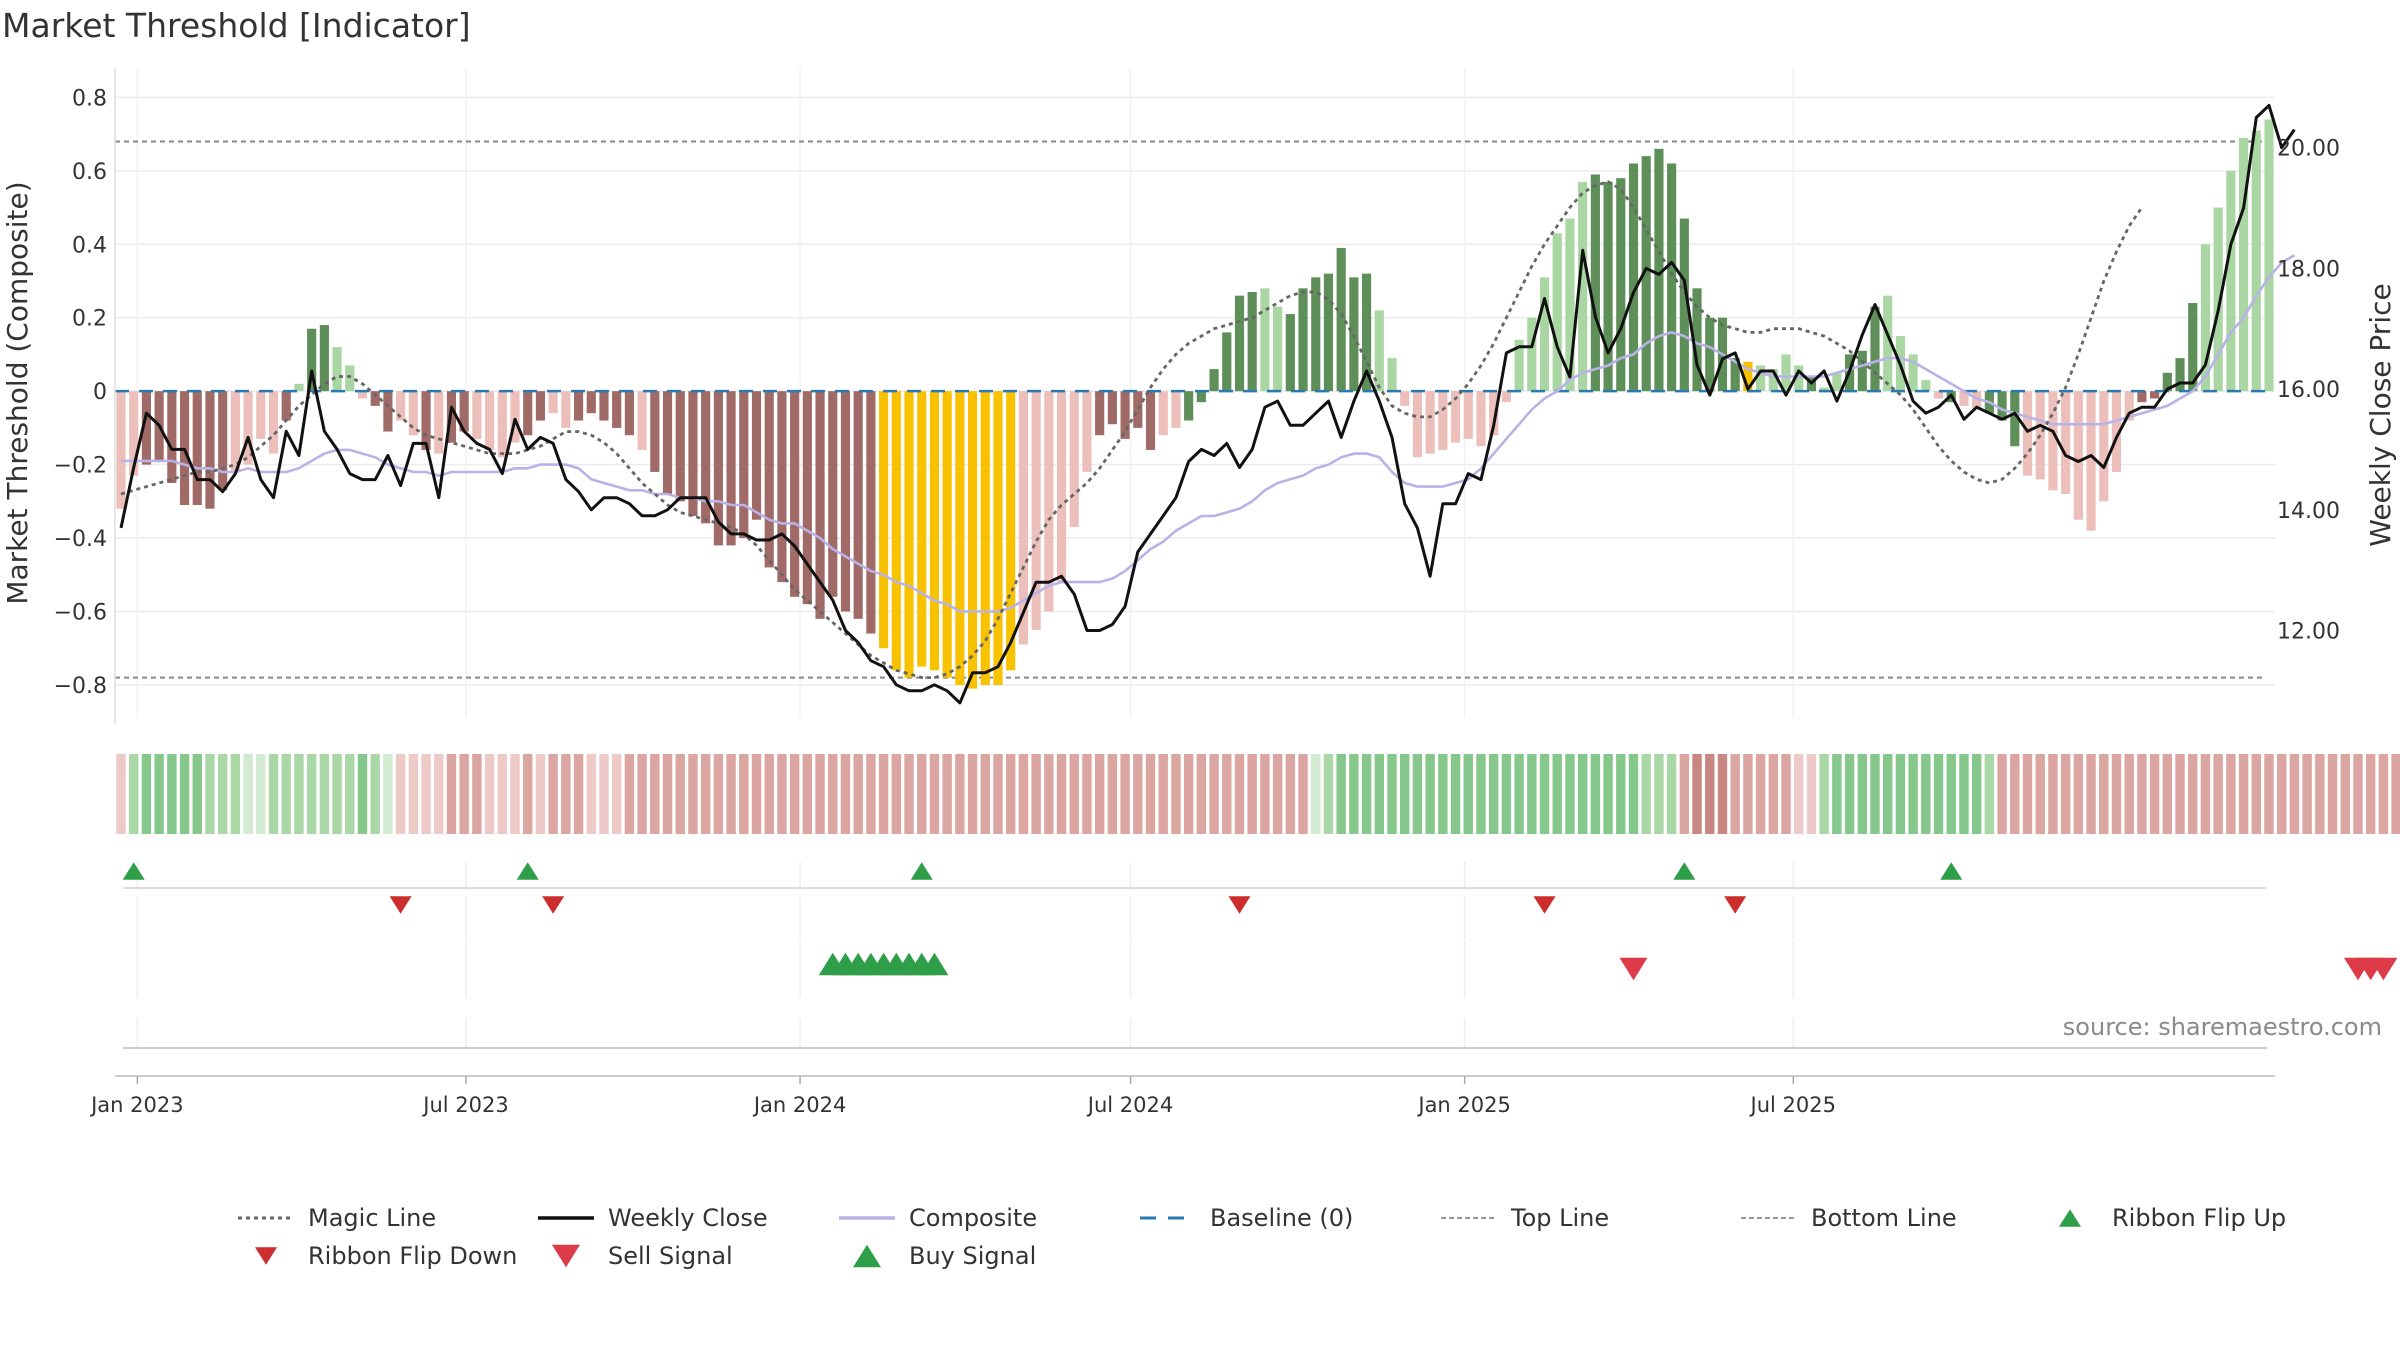  What do you see at coordinates (236, 25) in the screenshot?
I see `chart-title: Market Threshold [Indicator]` at bounding box center [236, 25].